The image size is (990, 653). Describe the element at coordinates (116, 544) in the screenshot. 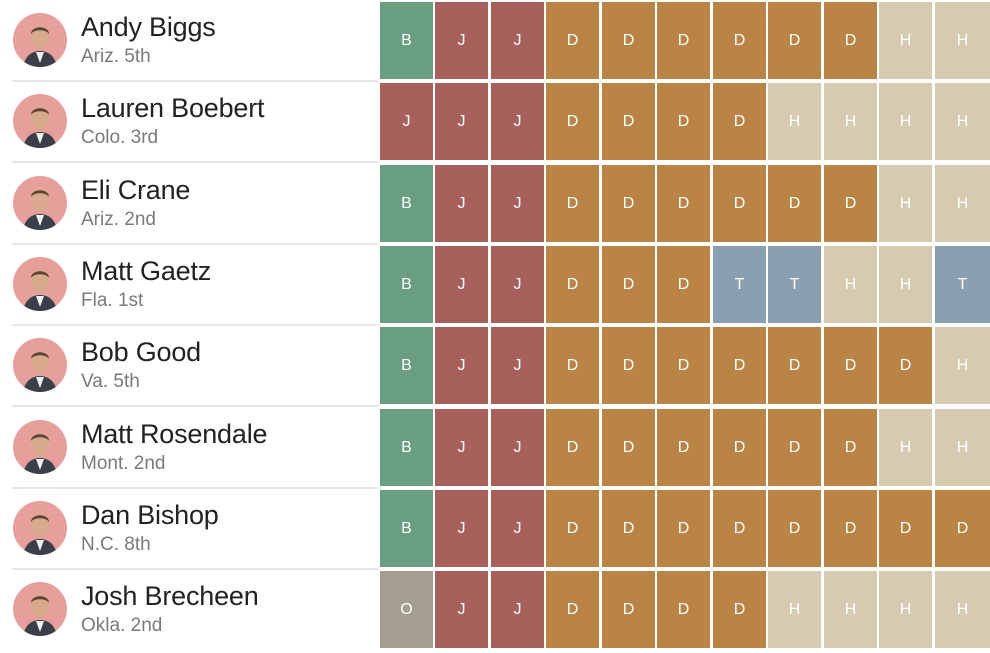

I see `member-district: N.C. 8th` at that location.